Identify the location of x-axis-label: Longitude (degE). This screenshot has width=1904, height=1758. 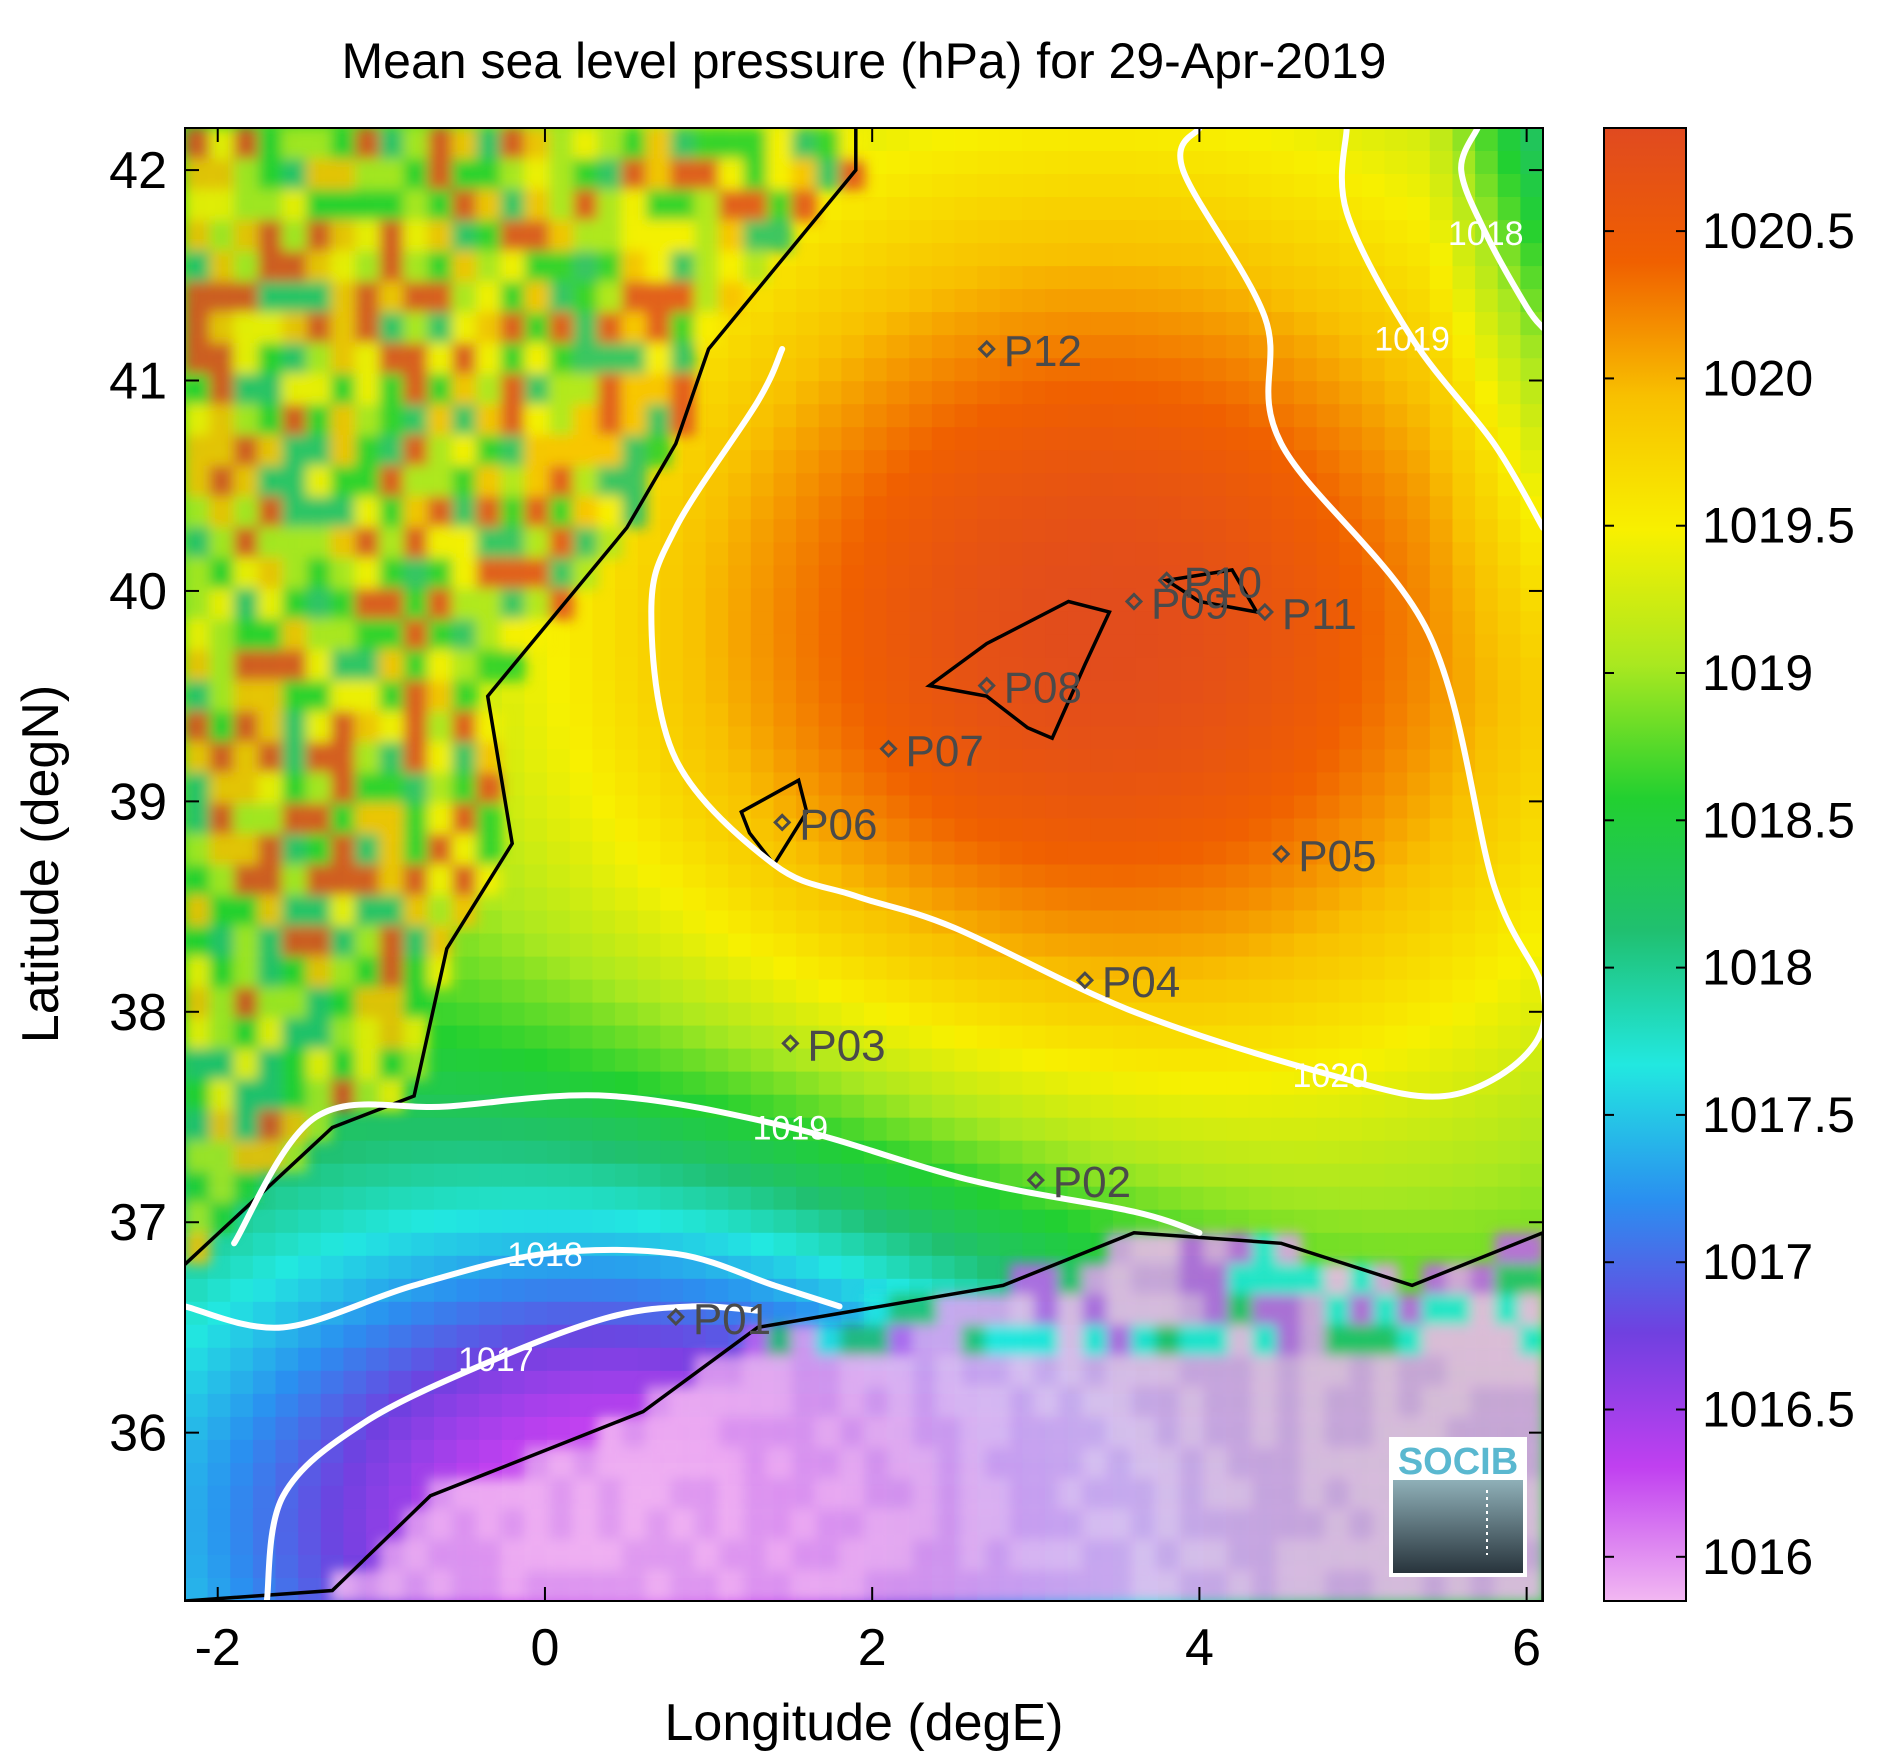
(864, 1723).